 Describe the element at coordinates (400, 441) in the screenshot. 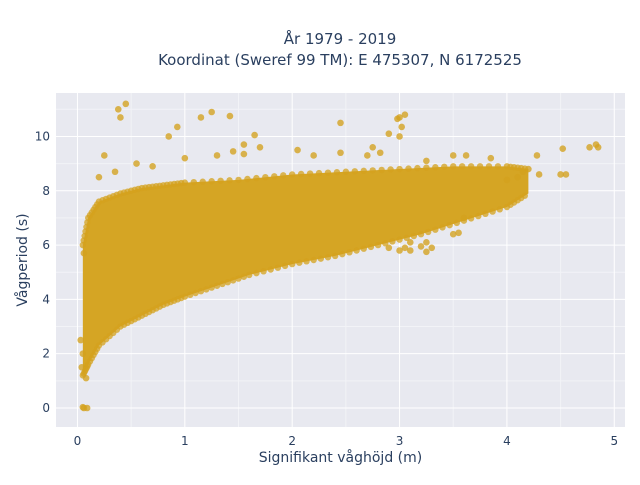

I see `x-tick-label: 3` at that location.